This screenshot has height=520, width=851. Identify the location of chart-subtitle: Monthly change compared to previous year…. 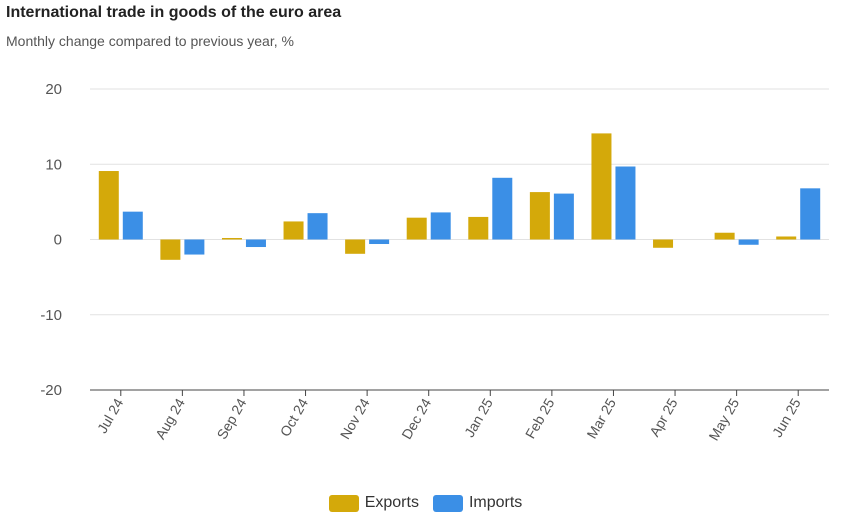
(150, 41).